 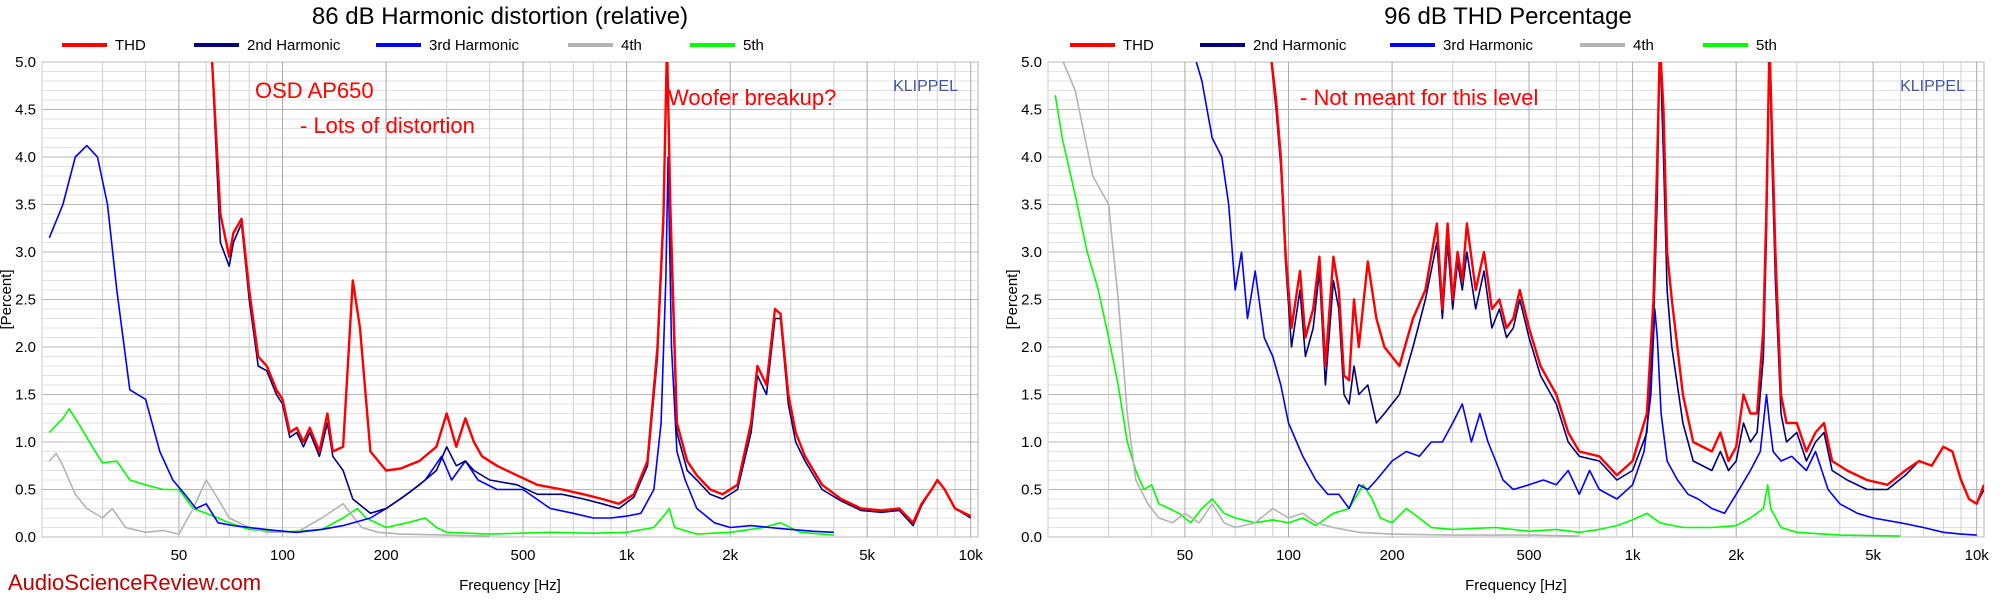 I want to click on annotation-text: - Not meant for this level, so click(x=1419, y=97).